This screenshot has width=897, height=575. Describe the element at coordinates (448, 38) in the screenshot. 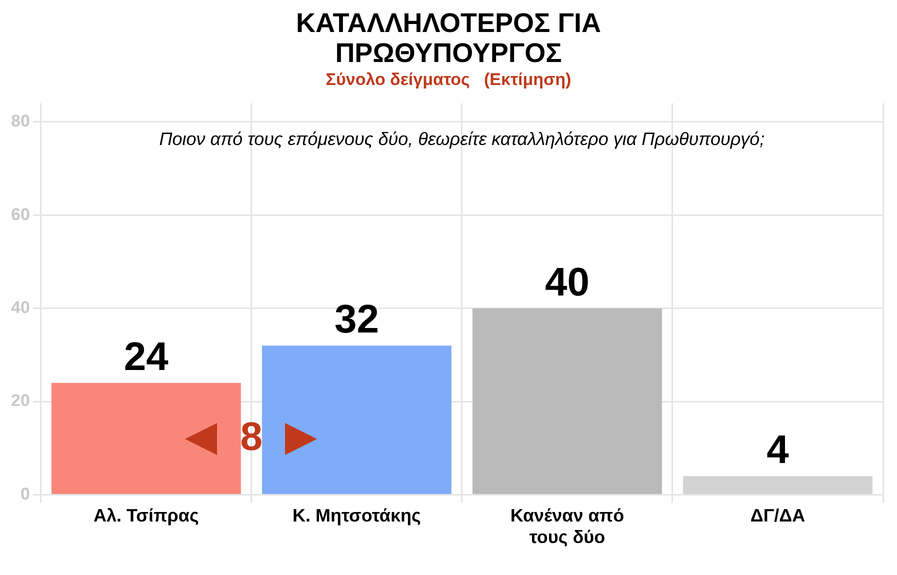

I see `chart-title: ΚΑΤΑΛΛΗΛΟΤΕΡΟΣ ΓΙΑ ΠΡΩΘΥΠΟΥΡΓΟΣ` at that location.